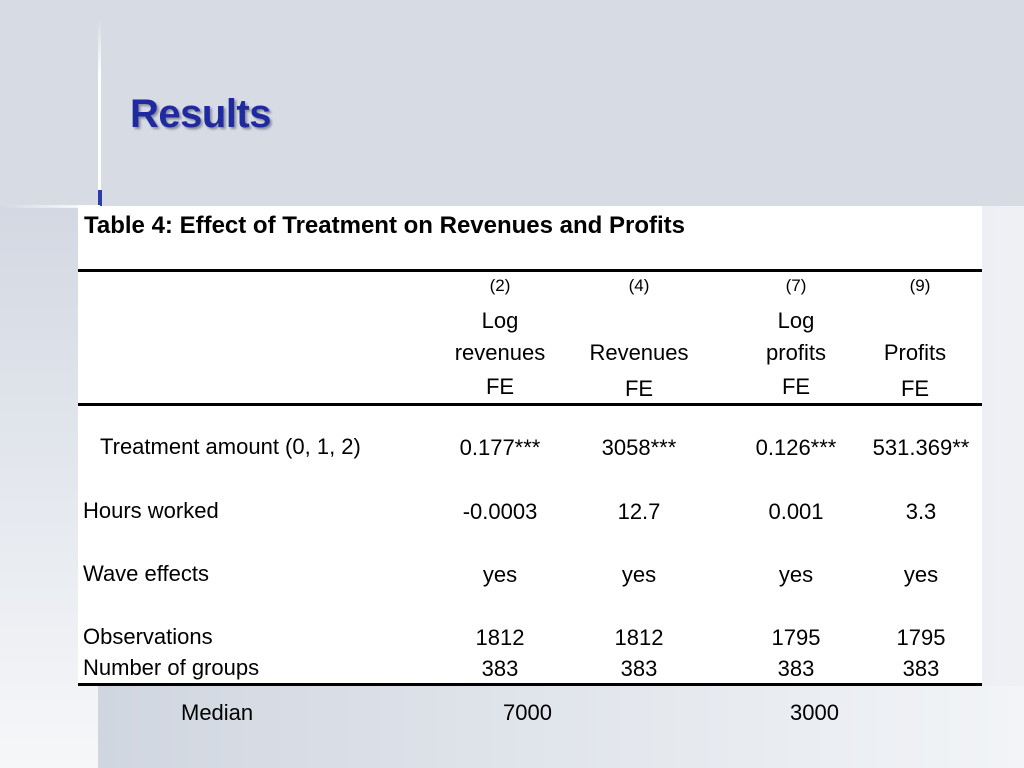 The image size is (1024, 768). What do you see at coordinates (100, 199) in the screenshot?
I see `decorative-blue-accent` at bounding box center [100, 199].